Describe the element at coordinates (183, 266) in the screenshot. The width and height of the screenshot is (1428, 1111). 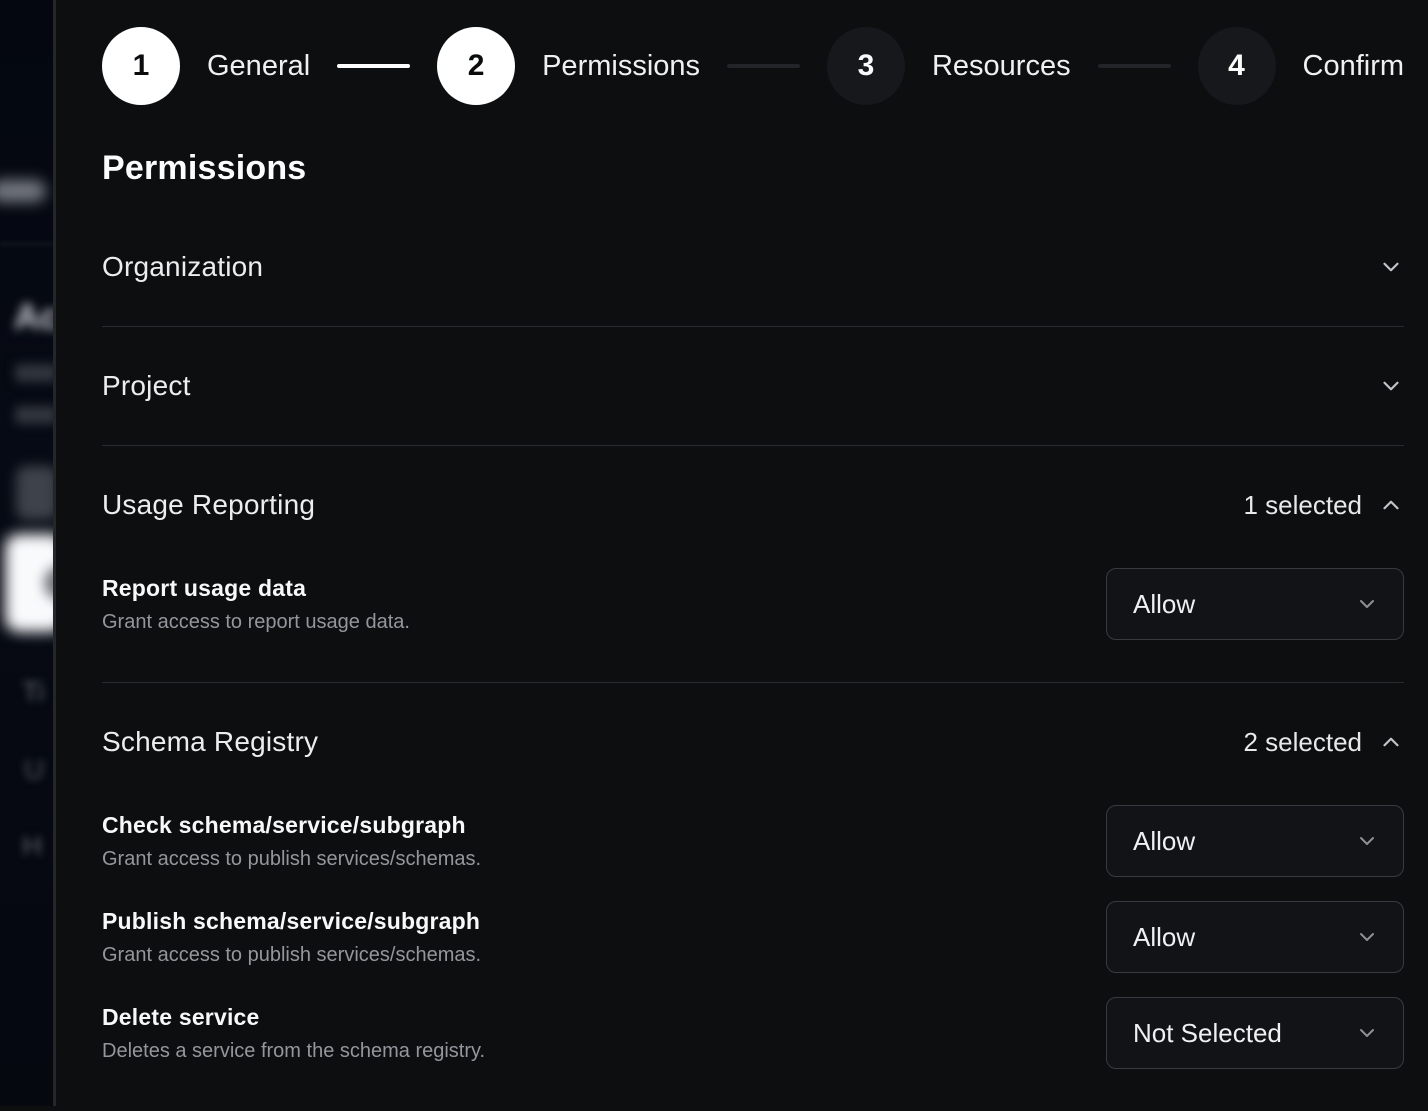
I see `section-title: Organization` at that location.